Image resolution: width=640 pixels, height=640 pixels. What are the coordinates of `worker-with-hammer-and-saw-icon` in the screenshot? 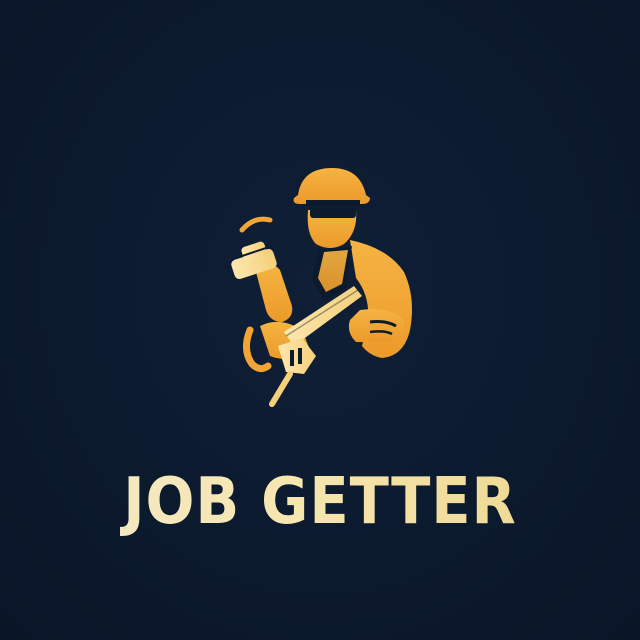 It's located at (321, 287).